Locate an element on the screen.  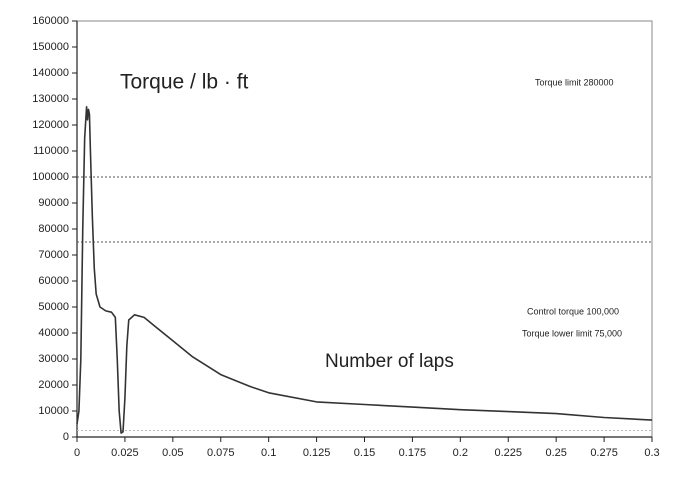
y-tick-label: 90000 is located at coordinates (53, 203).